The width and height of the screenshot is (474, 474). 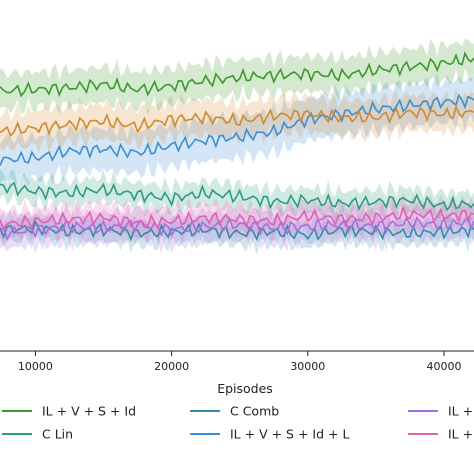 I want to click on legend-entry: C Lin, so click(x=37, y=434).